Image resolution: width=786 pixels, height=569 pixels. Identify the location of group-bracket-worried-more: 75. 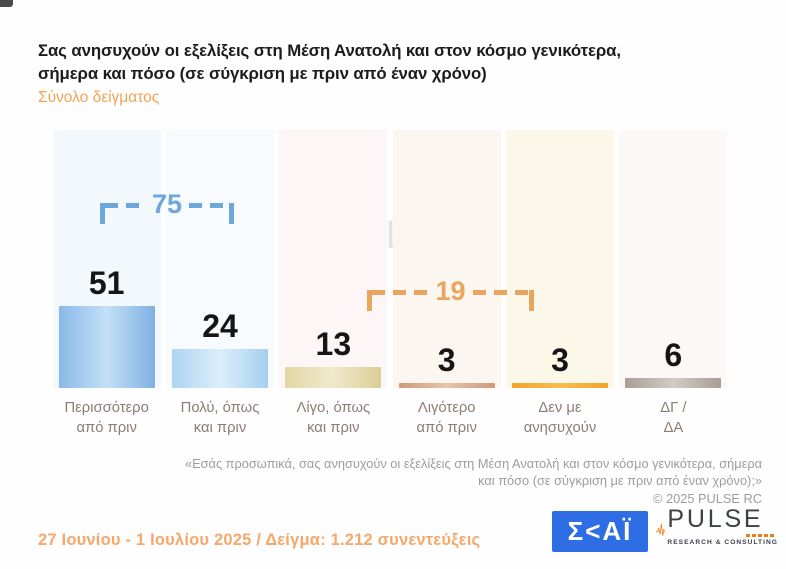
(167, 207).